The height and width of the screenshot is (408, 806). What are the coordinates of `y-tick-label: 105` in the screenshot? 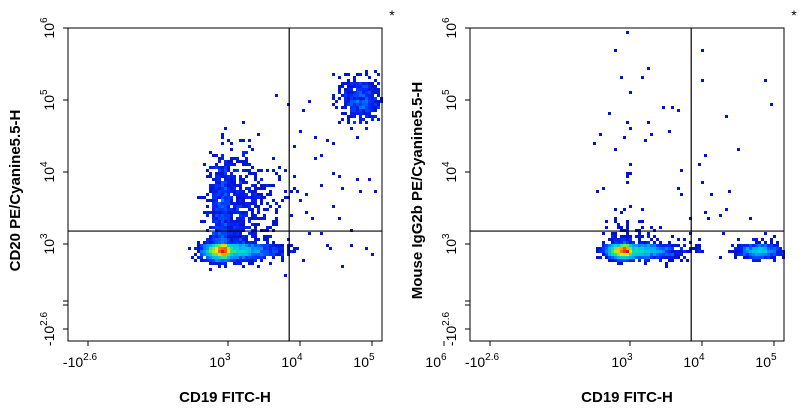 It's located at (48, 100).